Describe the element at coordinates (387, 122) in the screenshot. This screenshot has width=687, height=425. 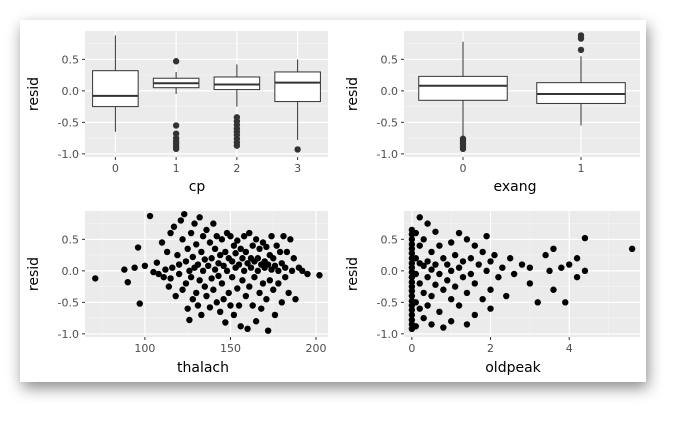
I see `y-tick-label: -0.5` at that location.